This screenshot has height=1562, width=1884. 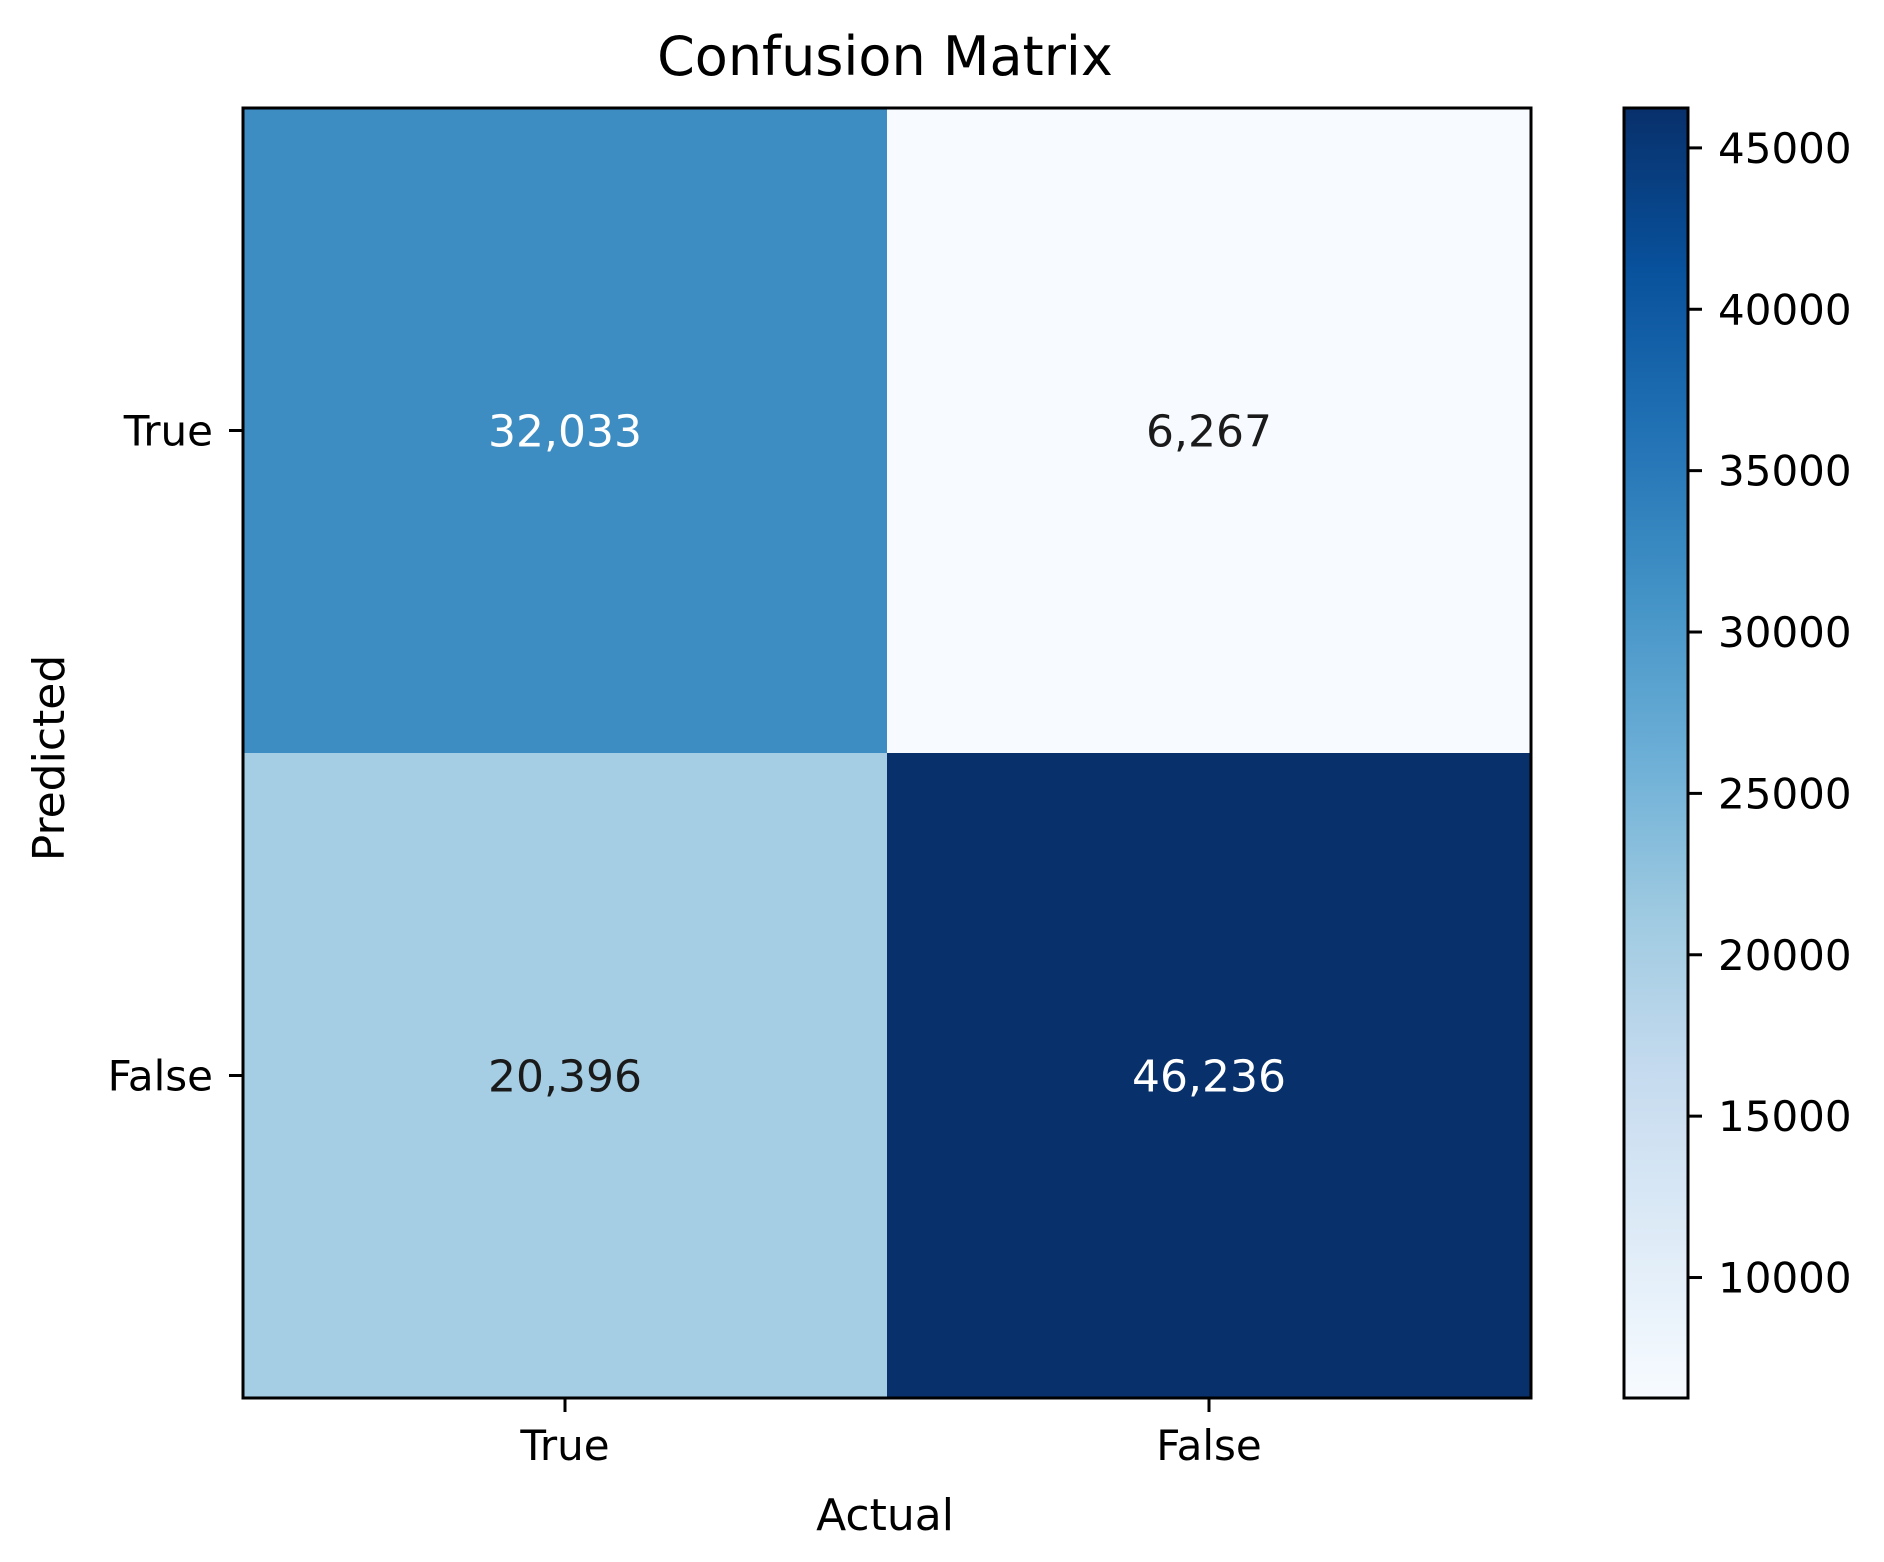 What do you see at coordinates (1208, 1445) in the screenshot?
I see `x-tick-label-1: False` at bounding box center [1208, 1445].